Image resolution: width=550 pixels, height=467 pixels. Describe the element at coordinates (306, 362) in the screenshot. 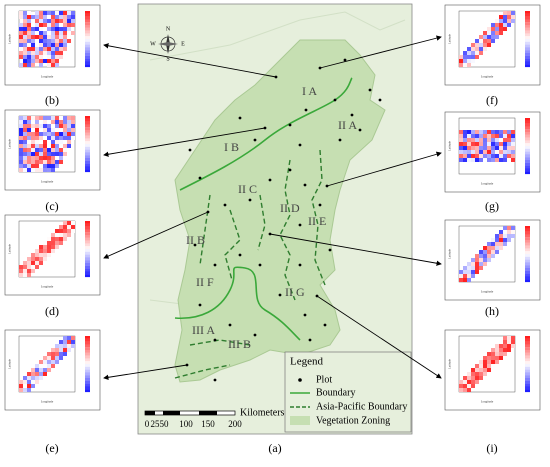

I see `legend-title: Legend` at that location.